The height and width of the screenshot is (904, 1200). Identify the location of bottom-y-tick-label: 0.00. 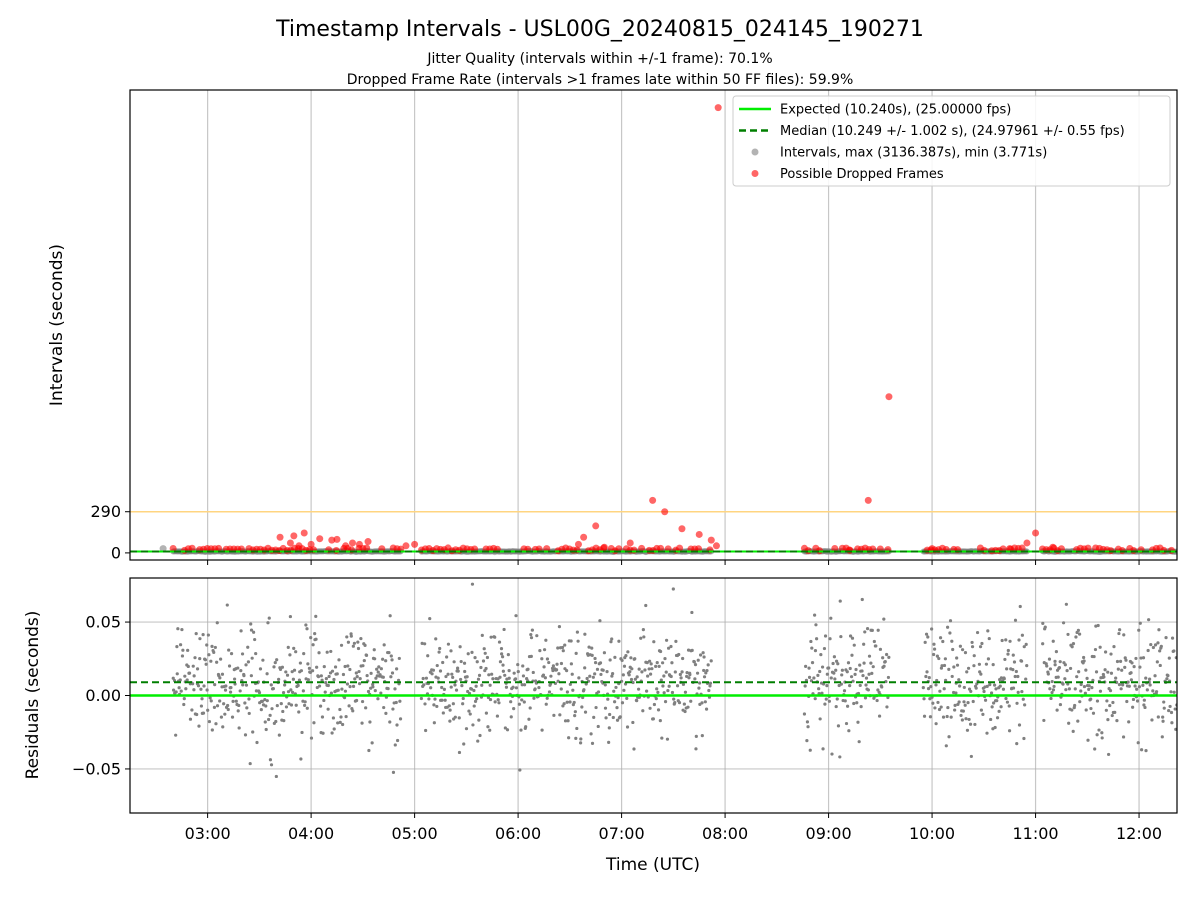
(103, 695).